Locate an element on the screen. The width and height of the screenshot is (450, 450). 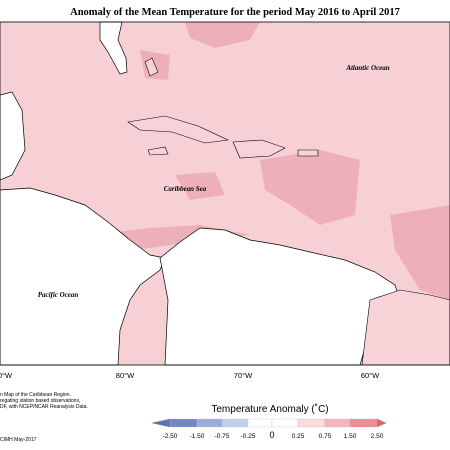
colorbar-tick-label: 1.50 is located at coordinates (350, 436).